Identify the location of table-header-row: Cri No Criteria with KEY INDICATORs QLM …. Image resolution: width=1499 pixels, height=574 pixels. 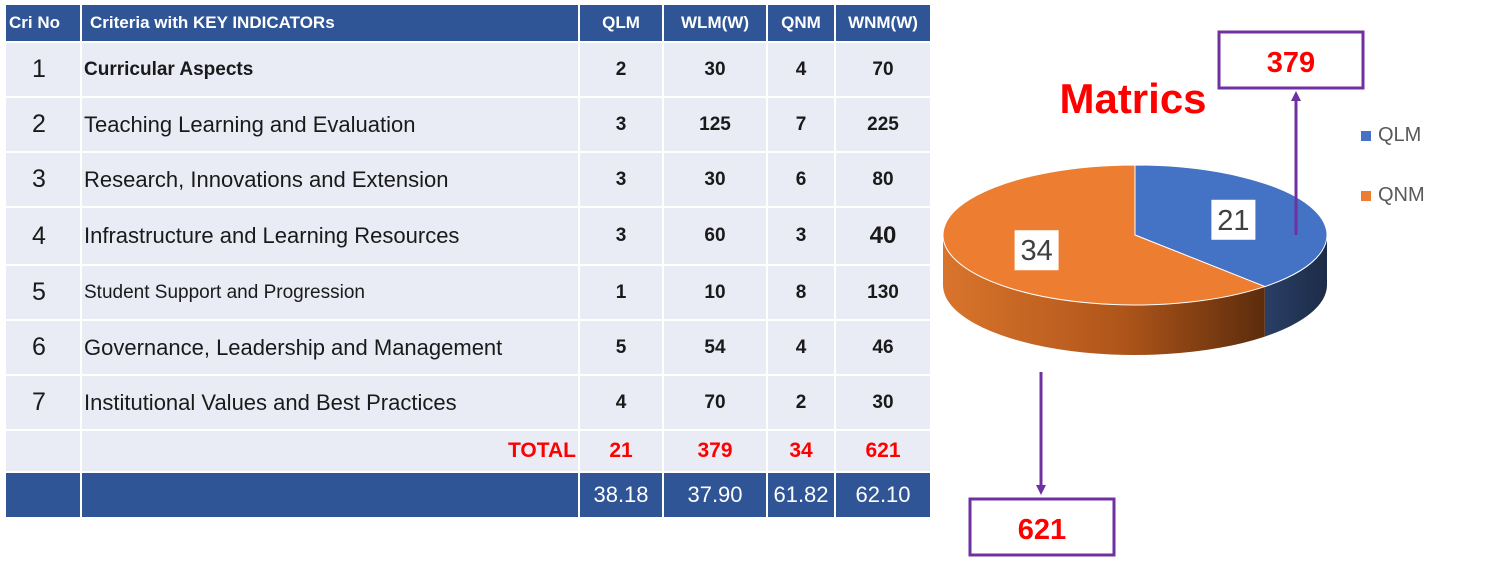
(468, 23).